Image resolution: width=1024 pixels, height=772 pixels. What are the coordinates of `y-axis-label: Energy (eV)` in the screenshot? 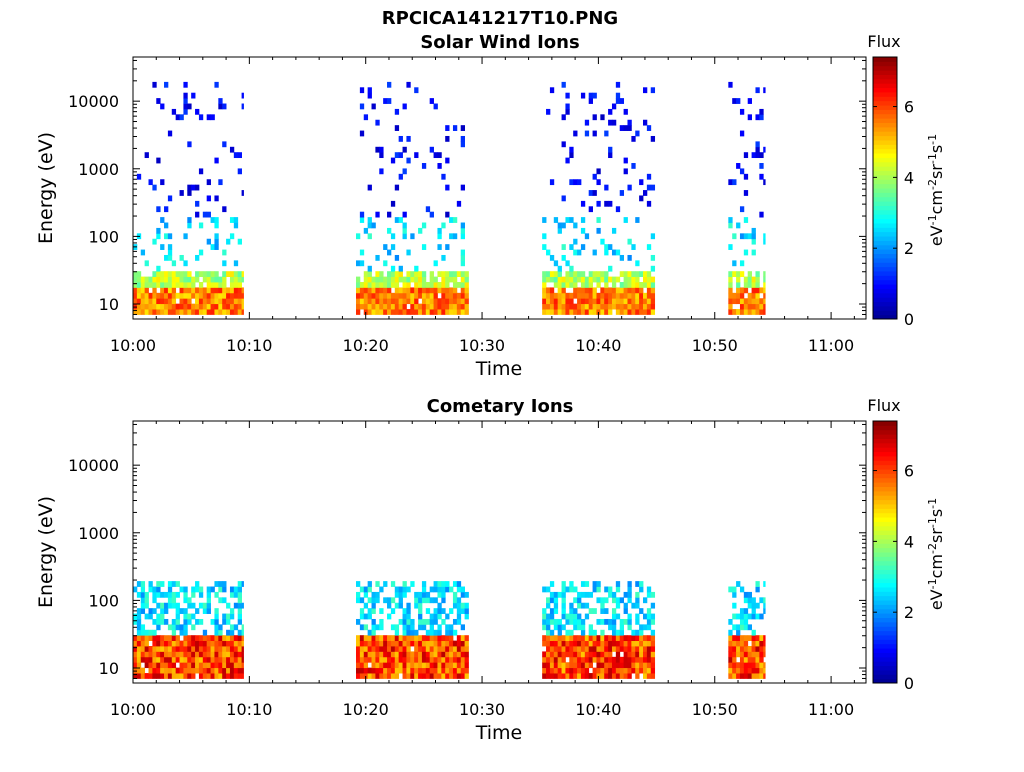 It's located at (46, 188).